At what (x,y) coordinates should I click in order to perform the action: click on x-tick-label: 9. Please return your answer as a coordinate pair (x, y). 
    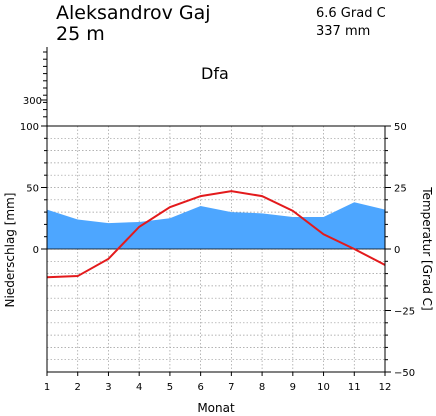
    Looking at the image, I should click on (293, 387).